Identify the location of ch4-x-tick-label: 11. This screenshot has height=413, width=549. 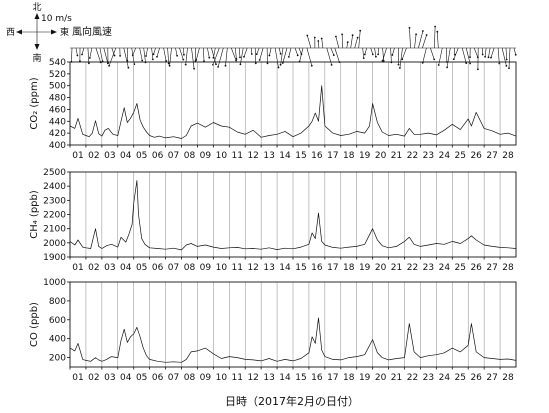
(237, 268).